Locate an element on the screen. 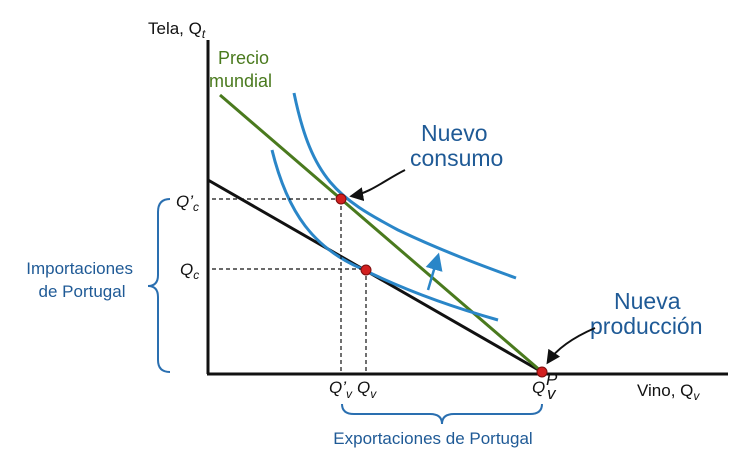 The image size is (737, 454). indifference-curve-high is located at coordinates (404, 186).